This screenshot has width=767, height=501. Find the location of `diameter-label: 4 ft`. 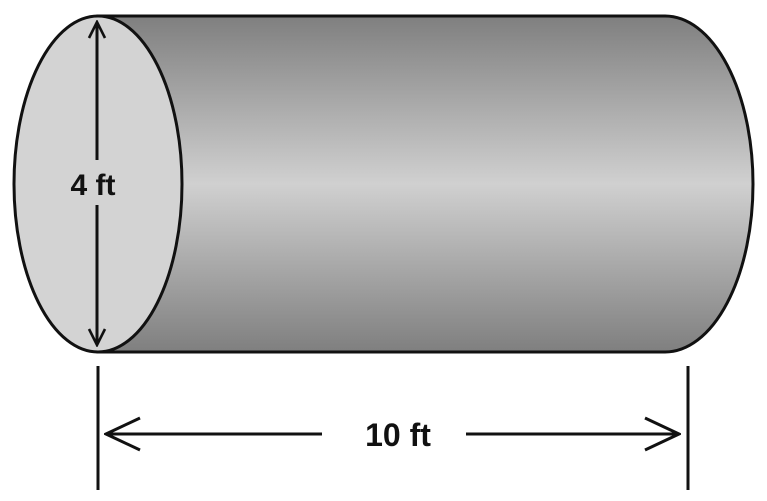

diameter-label: 4 ft is located at coordinates (93, 185).